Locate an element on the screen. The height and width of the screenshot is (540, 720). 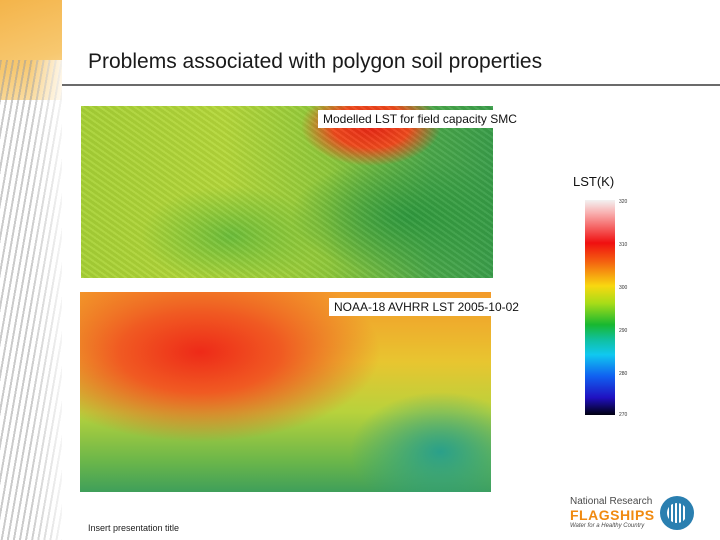
colorbar-title: LST(K) is located at coordinates (594, 181).